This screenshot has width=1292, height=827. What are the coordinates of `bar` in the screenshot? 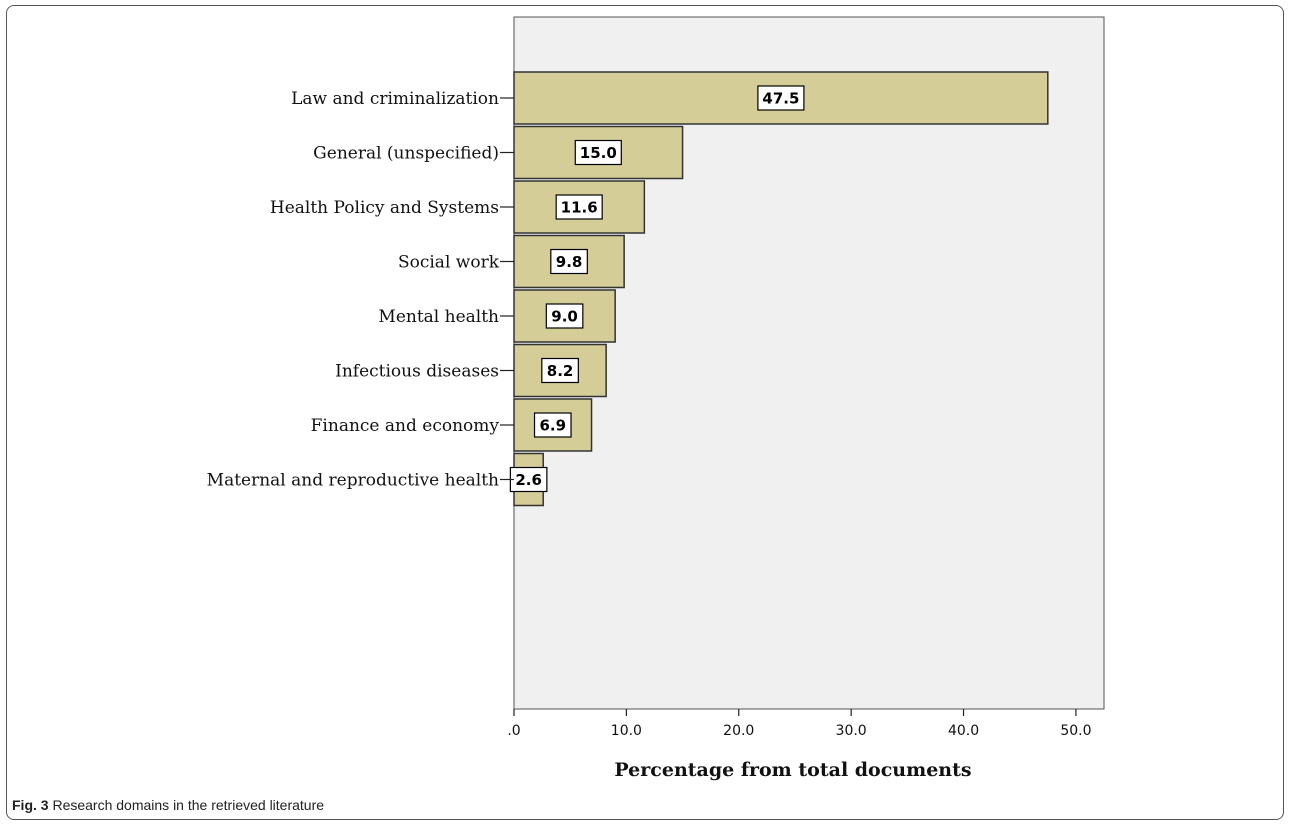 It's located at (553, 425).